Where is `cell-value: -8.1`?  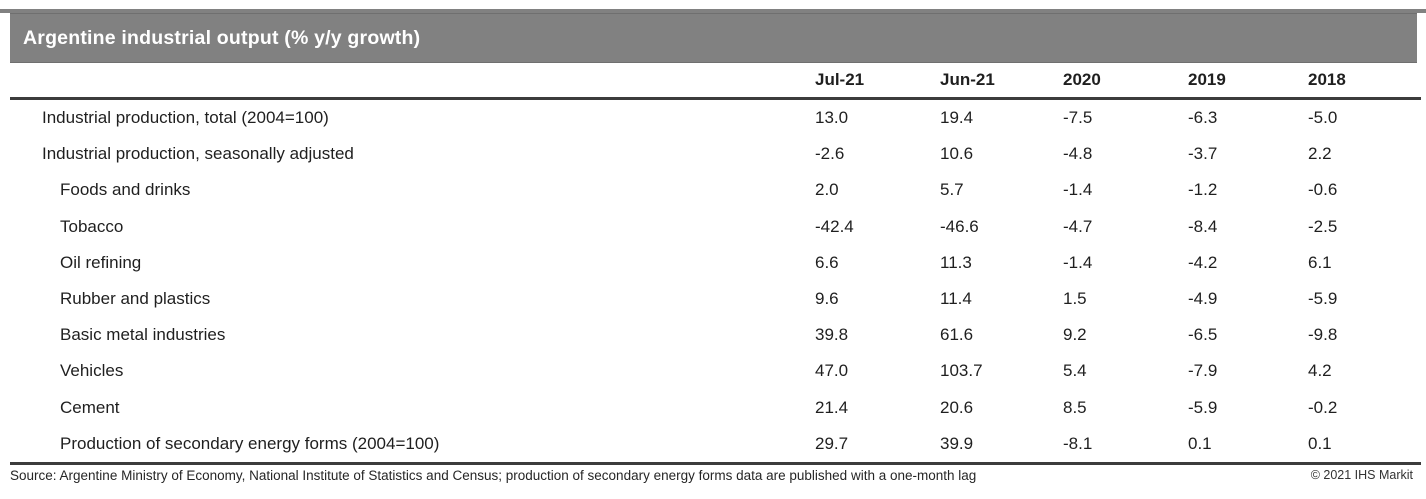 cell-value: -8.1 is located at coordinates (1078, 443).